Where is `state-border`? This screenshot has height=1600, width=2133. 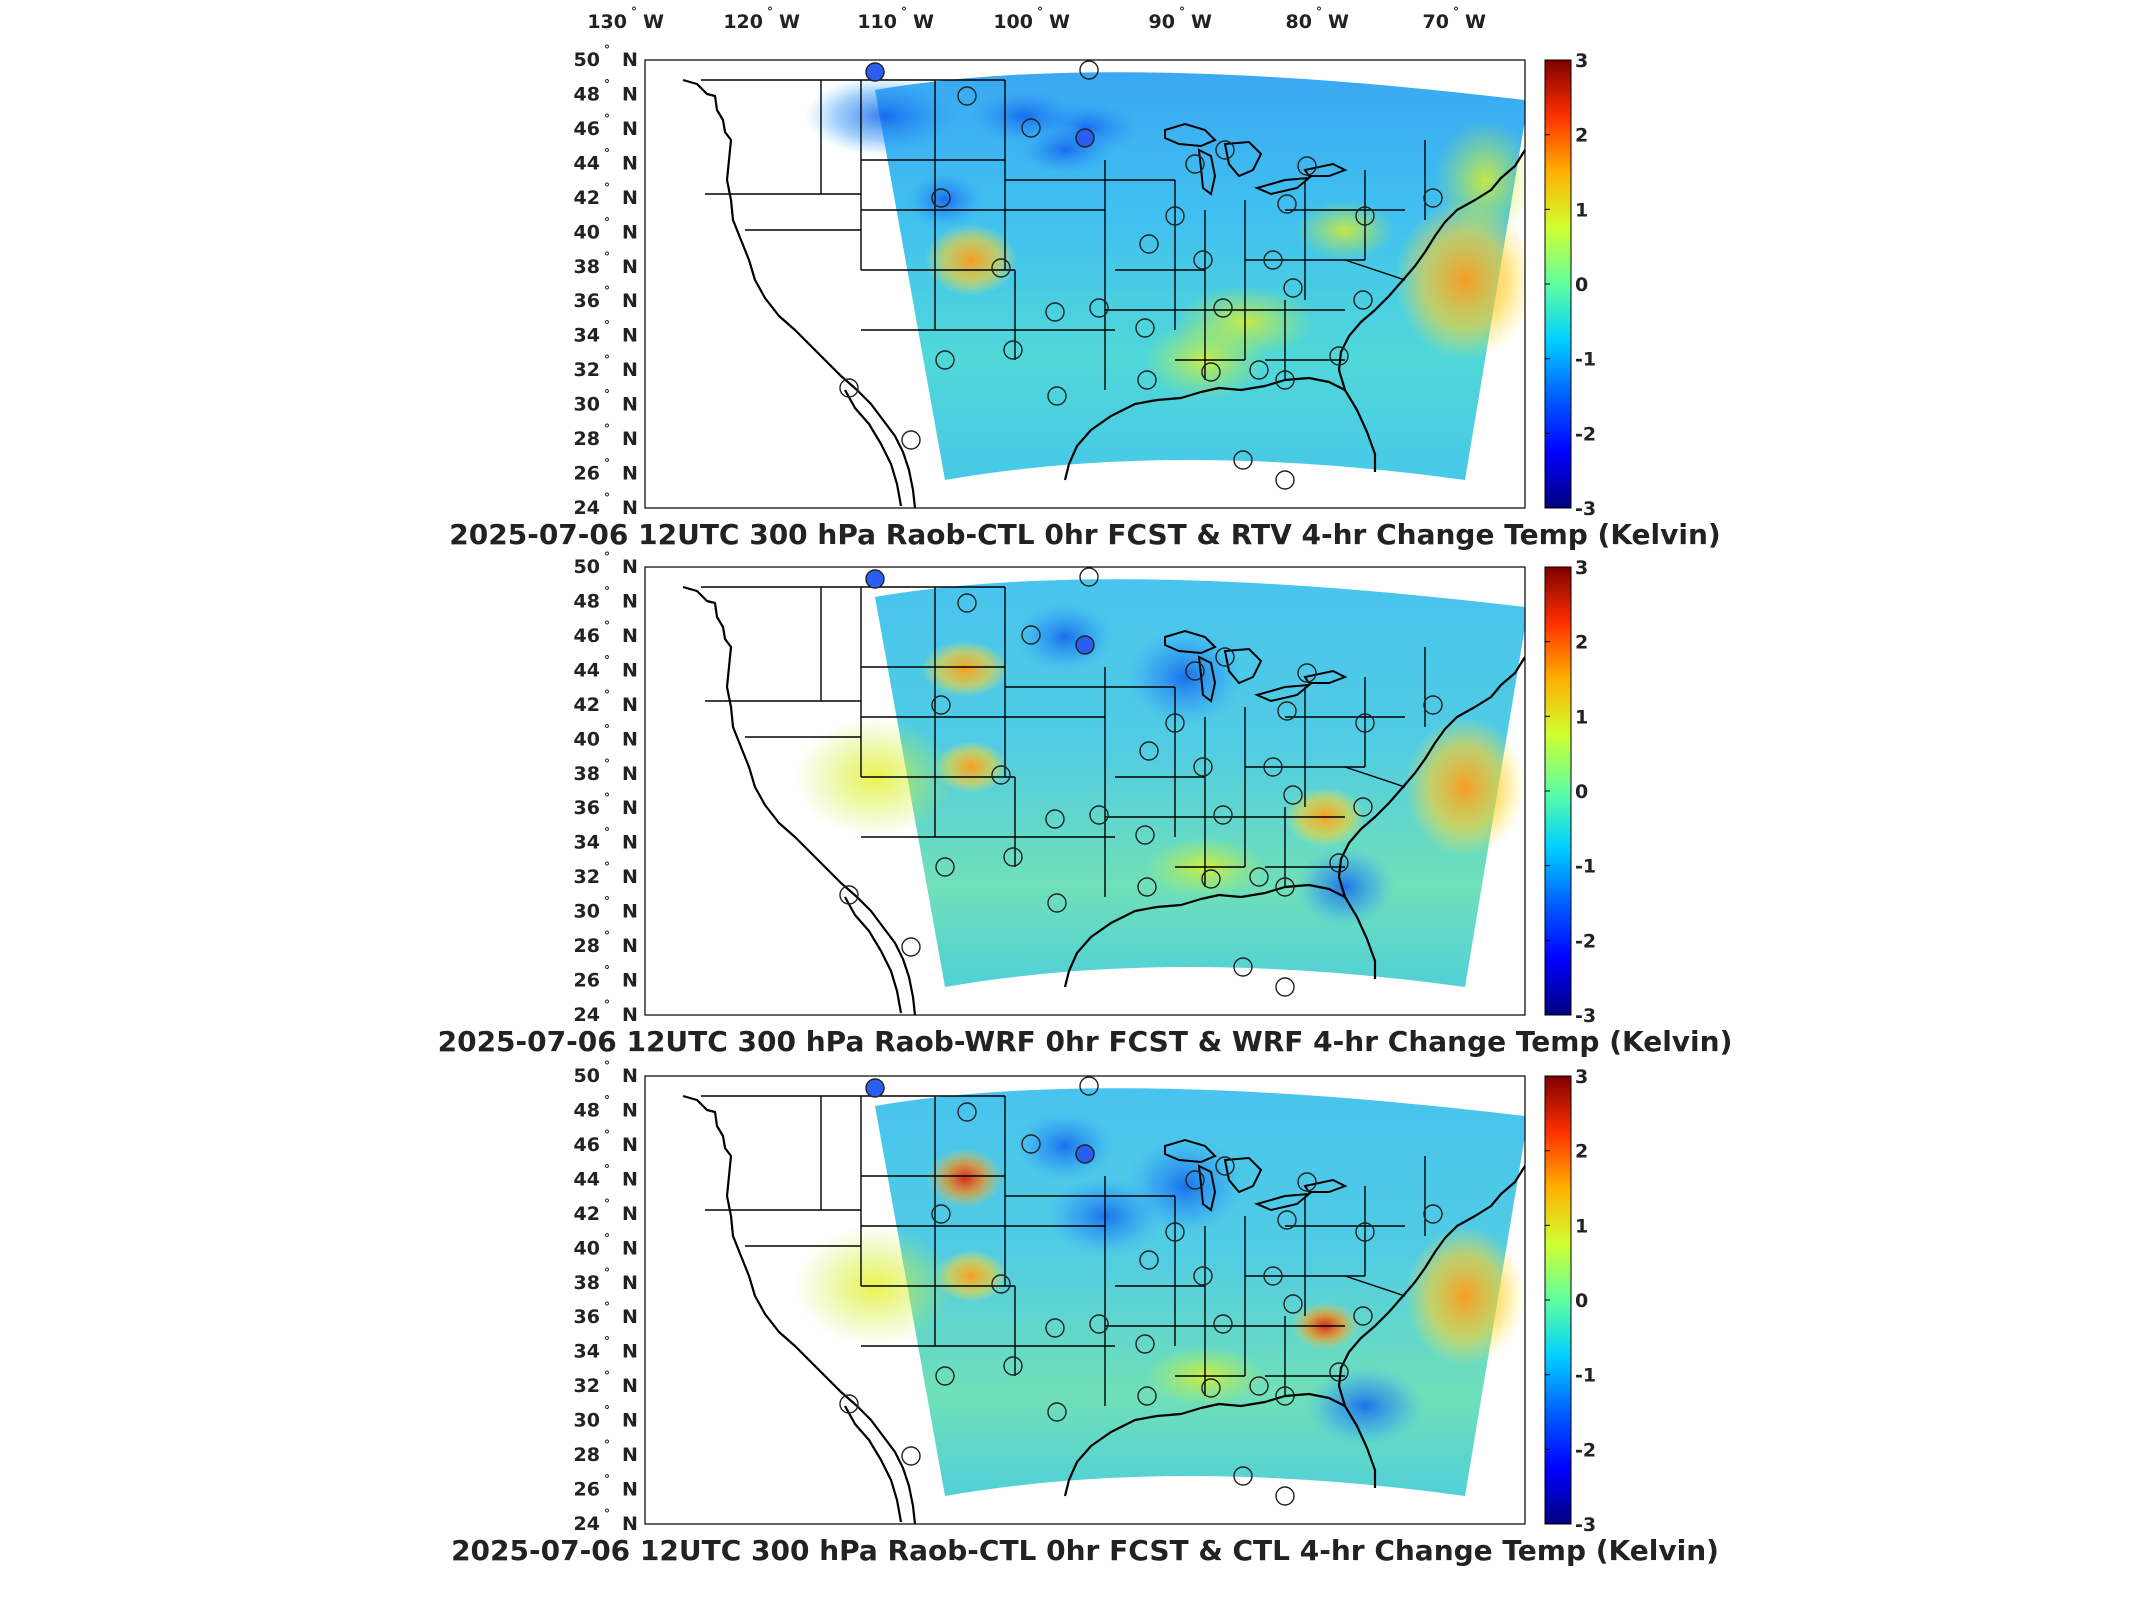
state-border is located at coordinates (1375, 777).